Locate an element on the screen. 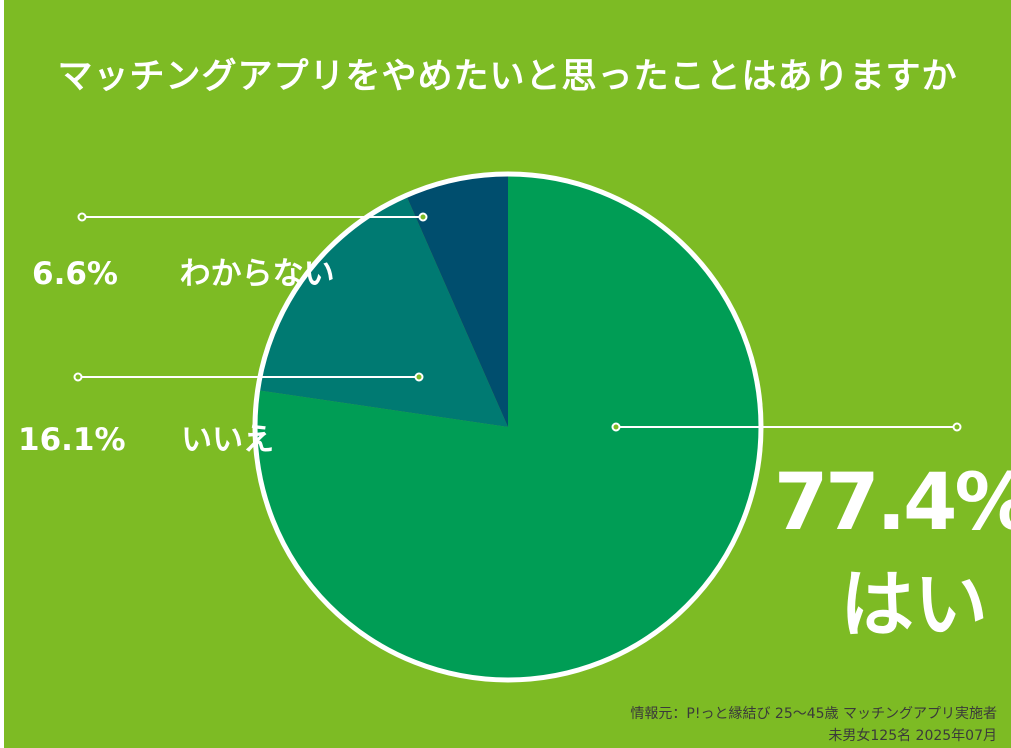 This screenshot has height=748, width=1011. slice-label-wakaranai: 6.6% わからない is located at coordinates (183, 270).